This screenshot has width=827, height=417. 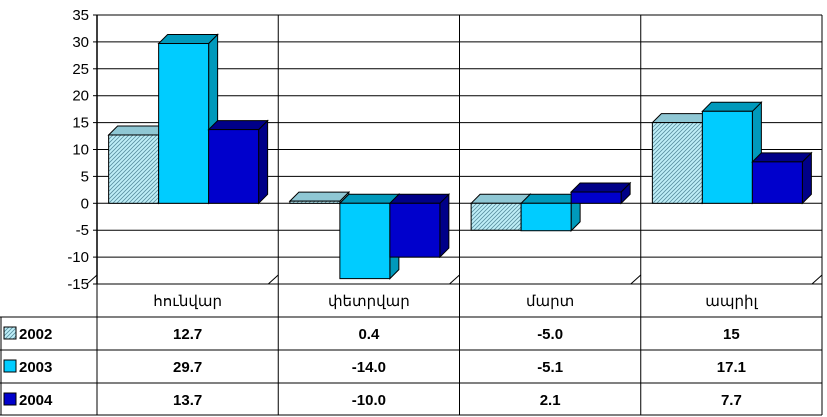 What do you see at coordinates (731, 334) in the screenshot?
I see `data-label: 15` at bounding box center [731, 334].